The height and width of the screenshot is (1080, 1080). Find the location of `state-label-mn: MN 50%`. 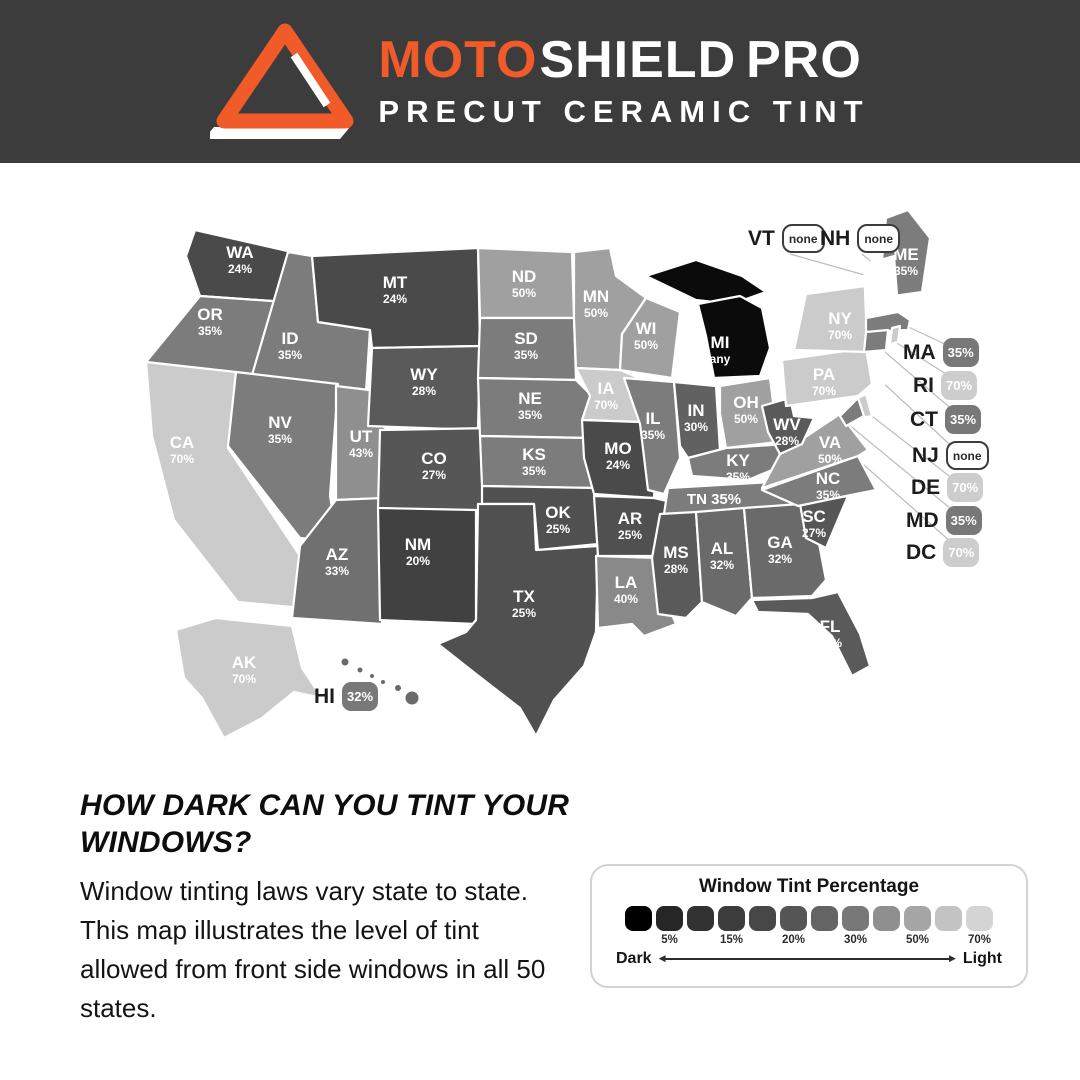

state-label-mn: MN 50% is located at coordinates (596, 303).